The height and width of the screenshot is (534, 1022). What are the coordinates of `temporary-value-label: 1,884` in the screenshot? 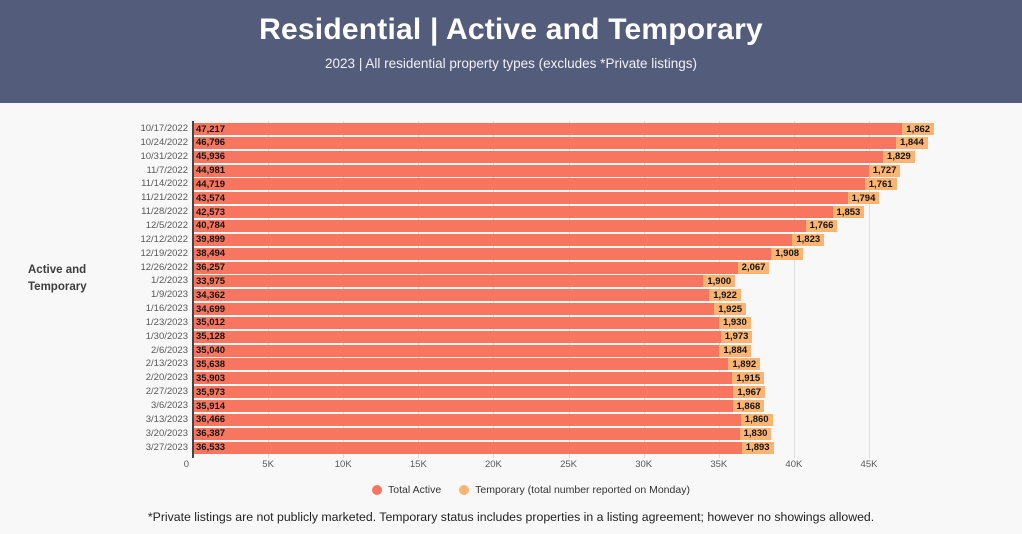 It's located at (735, 350).